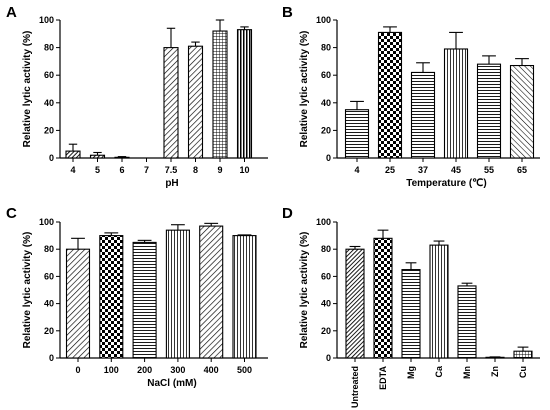 Image resolution: width=550 pixels, height=410 pixels. I want to click on panel-d-x-tick-label: Cu, so click(523, 372).